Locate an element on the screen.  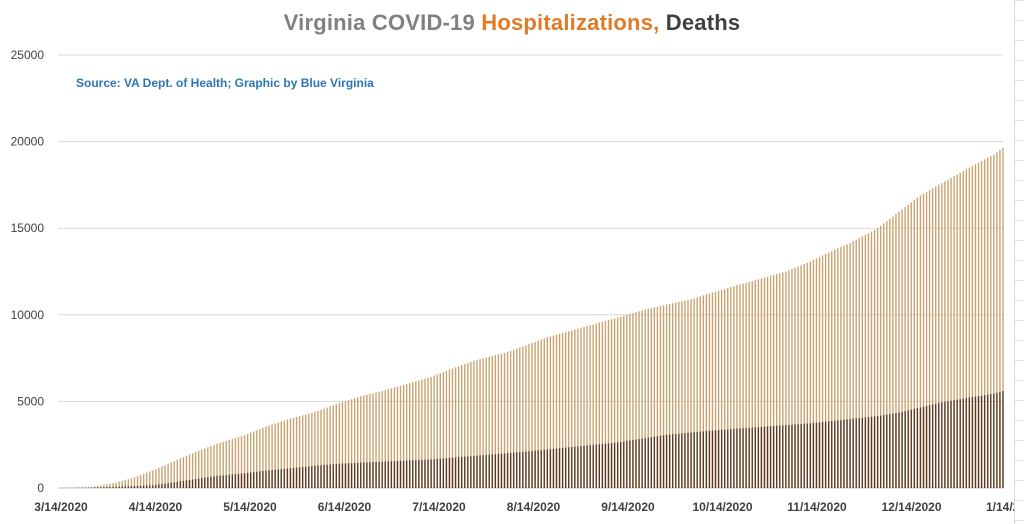
y-tick-label: 20000 is located at coordinates (28, 142).